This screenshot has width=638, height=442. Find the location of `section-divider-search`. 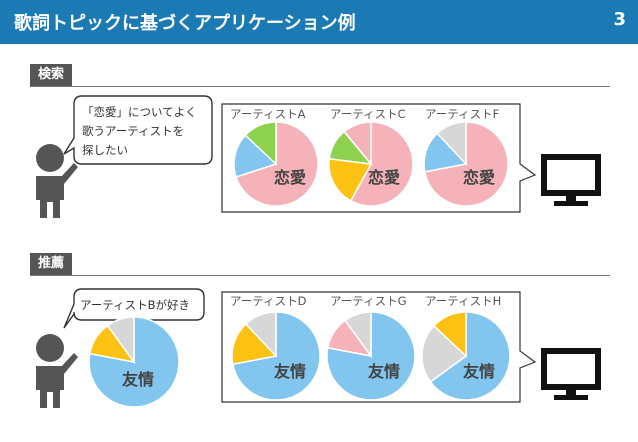

section-divider-search is located at coordinates (320, 86).